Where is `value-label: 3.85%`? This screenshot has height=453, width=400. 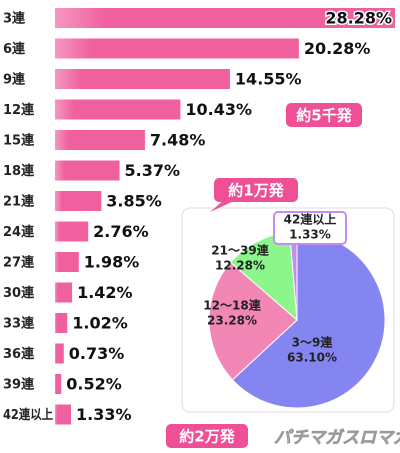
value-label: 3.85% is located at coordinates (134, 201).